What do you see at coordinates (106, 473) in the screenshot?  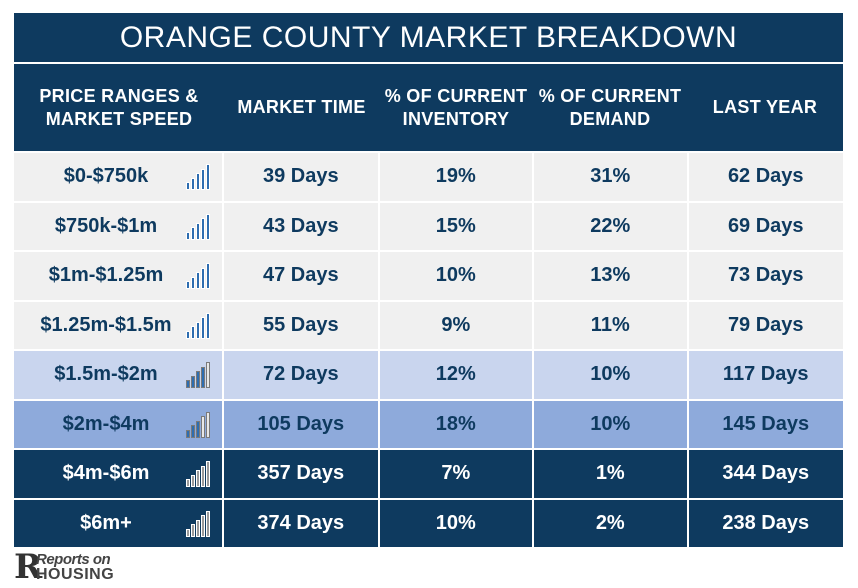 I see `price-range-label: $4m-$6m` at bounding box center [106, 473].